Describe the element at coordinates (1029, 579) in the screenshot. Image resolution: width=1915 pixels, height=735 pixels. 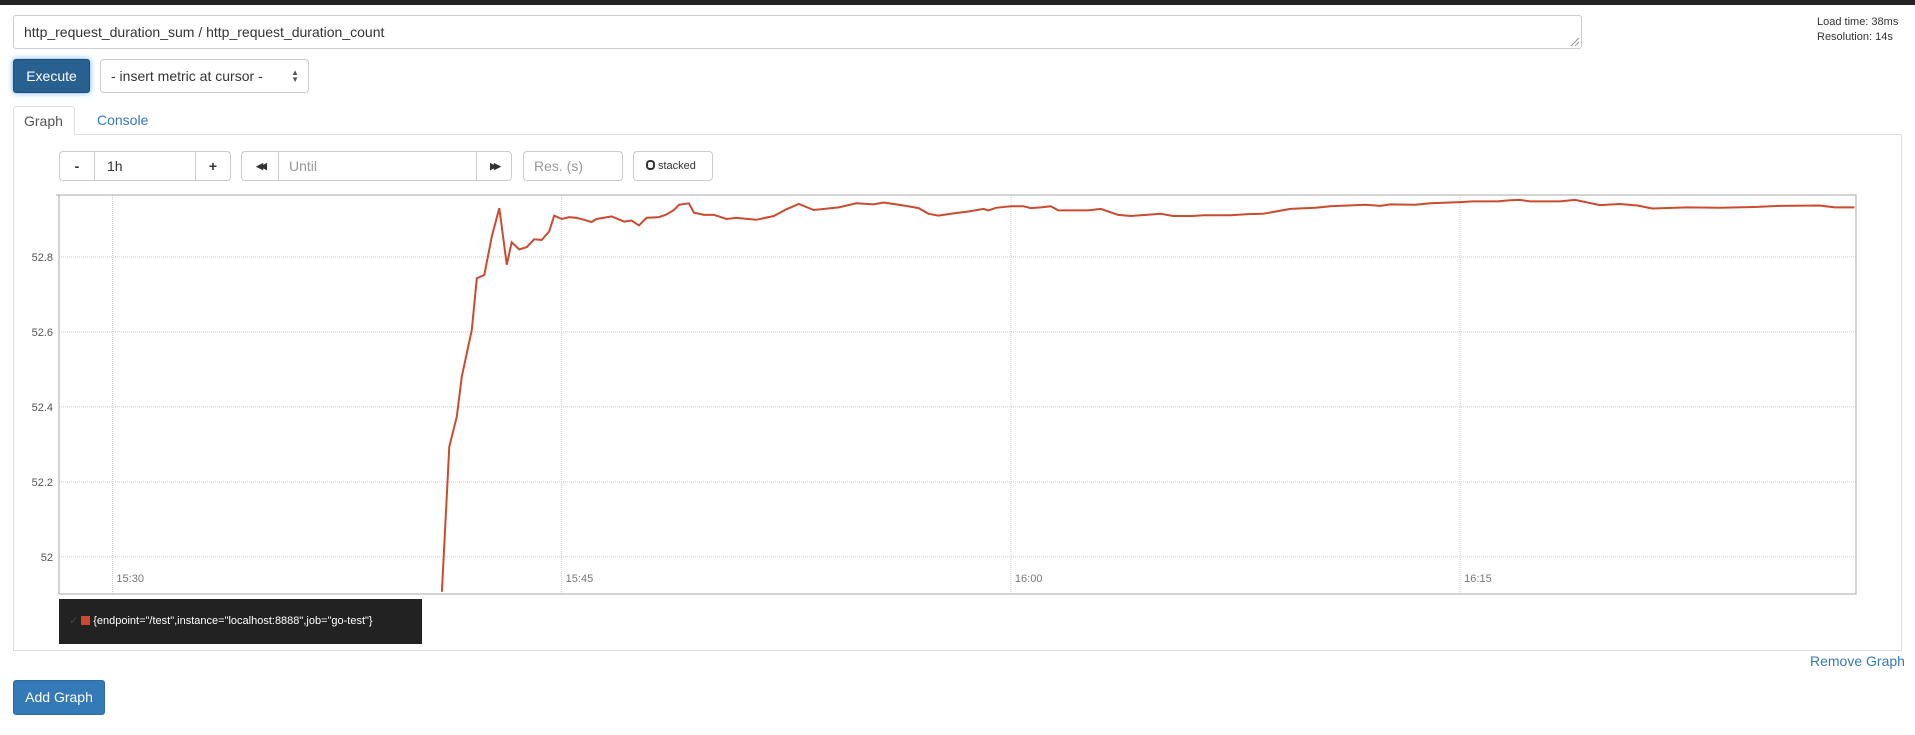
I see `x-tick-label: 16:00` at that location.